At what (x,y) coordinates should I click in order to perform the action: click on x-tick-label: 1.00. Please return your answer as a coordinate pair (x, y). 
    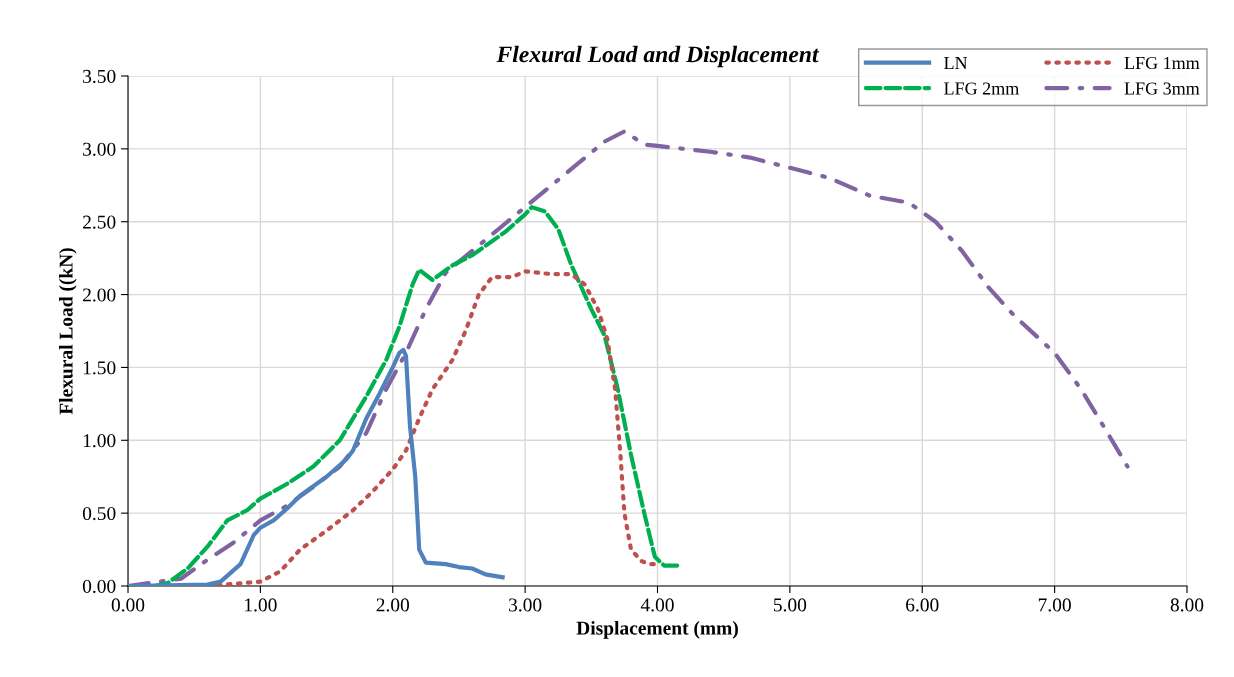
    Looking at the image, I should click on (261, 605).